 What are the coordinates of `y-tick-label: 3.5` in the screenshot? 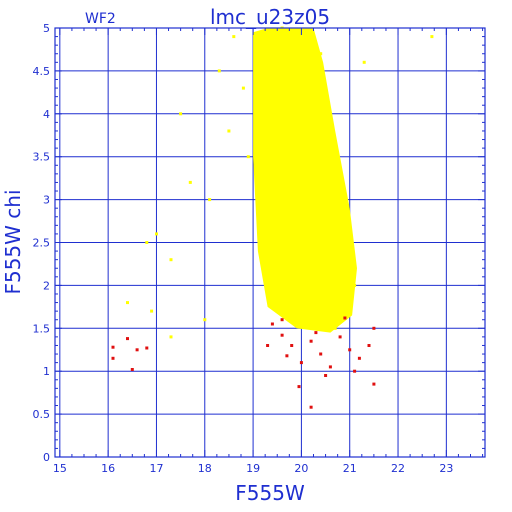 It's located at (42, 157).